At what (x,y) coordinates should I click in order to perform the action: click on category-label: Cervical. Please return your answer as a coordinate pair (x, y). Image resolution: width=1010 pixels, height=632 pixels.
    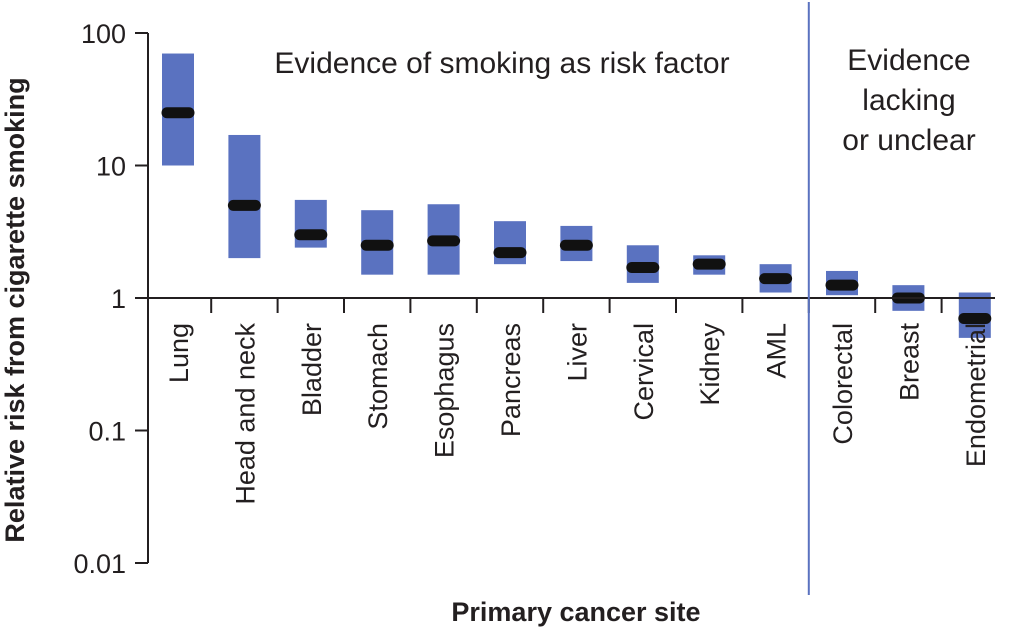
    Looking at the image, I should click on (644, 372).